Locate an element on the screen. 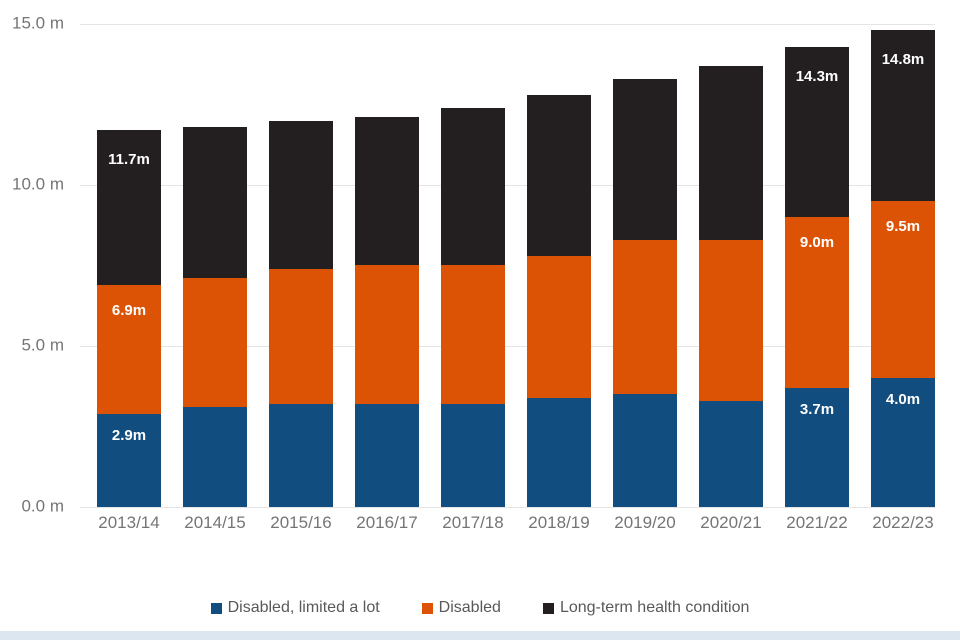  bar-segment-long-term-health-condition: 14.8m is located at coordinates (903, 116).